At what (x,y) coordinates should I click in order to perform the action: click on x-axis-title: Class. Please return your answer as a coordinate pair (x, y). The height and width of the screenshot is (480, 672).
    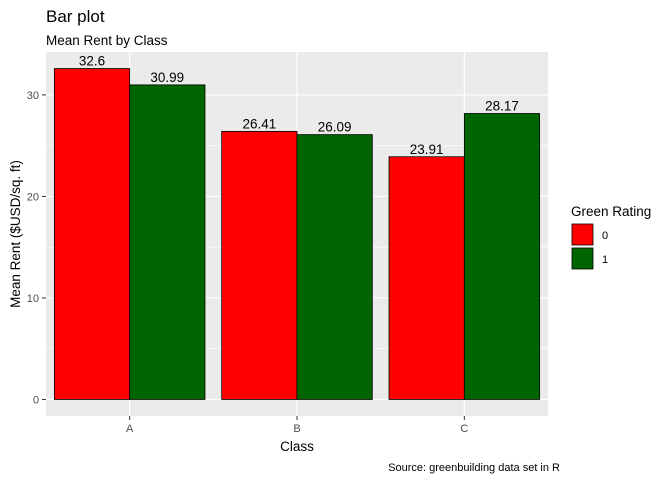
    Looking at the image, I should click on (297, 446).